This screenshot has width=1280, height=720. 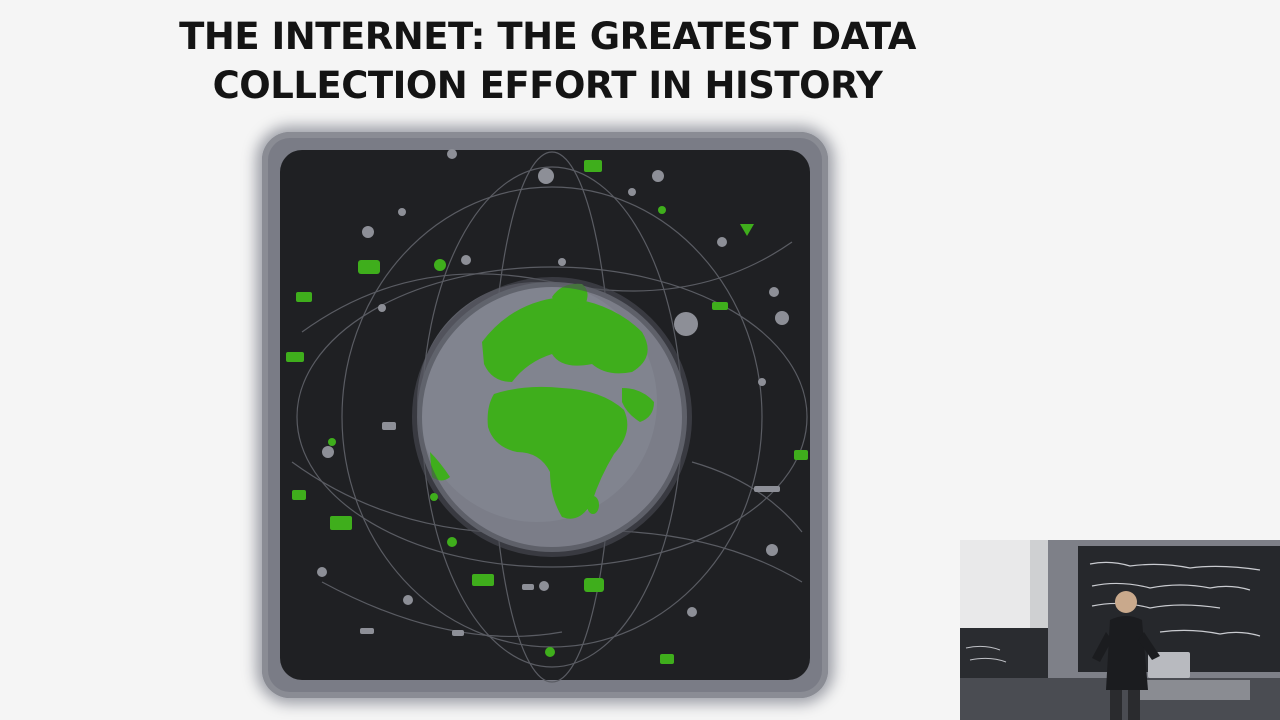 I want to click on lecturer-figure, so click(x=1126, y=655).